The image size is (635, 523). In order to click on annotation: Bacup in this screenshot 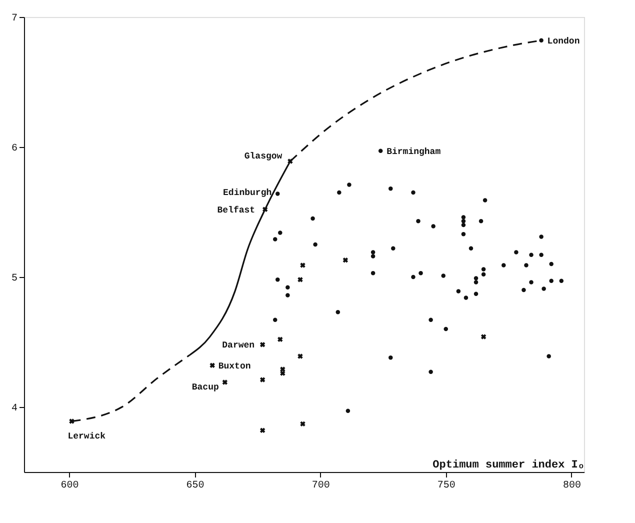, I will do `click(205, 387)`.